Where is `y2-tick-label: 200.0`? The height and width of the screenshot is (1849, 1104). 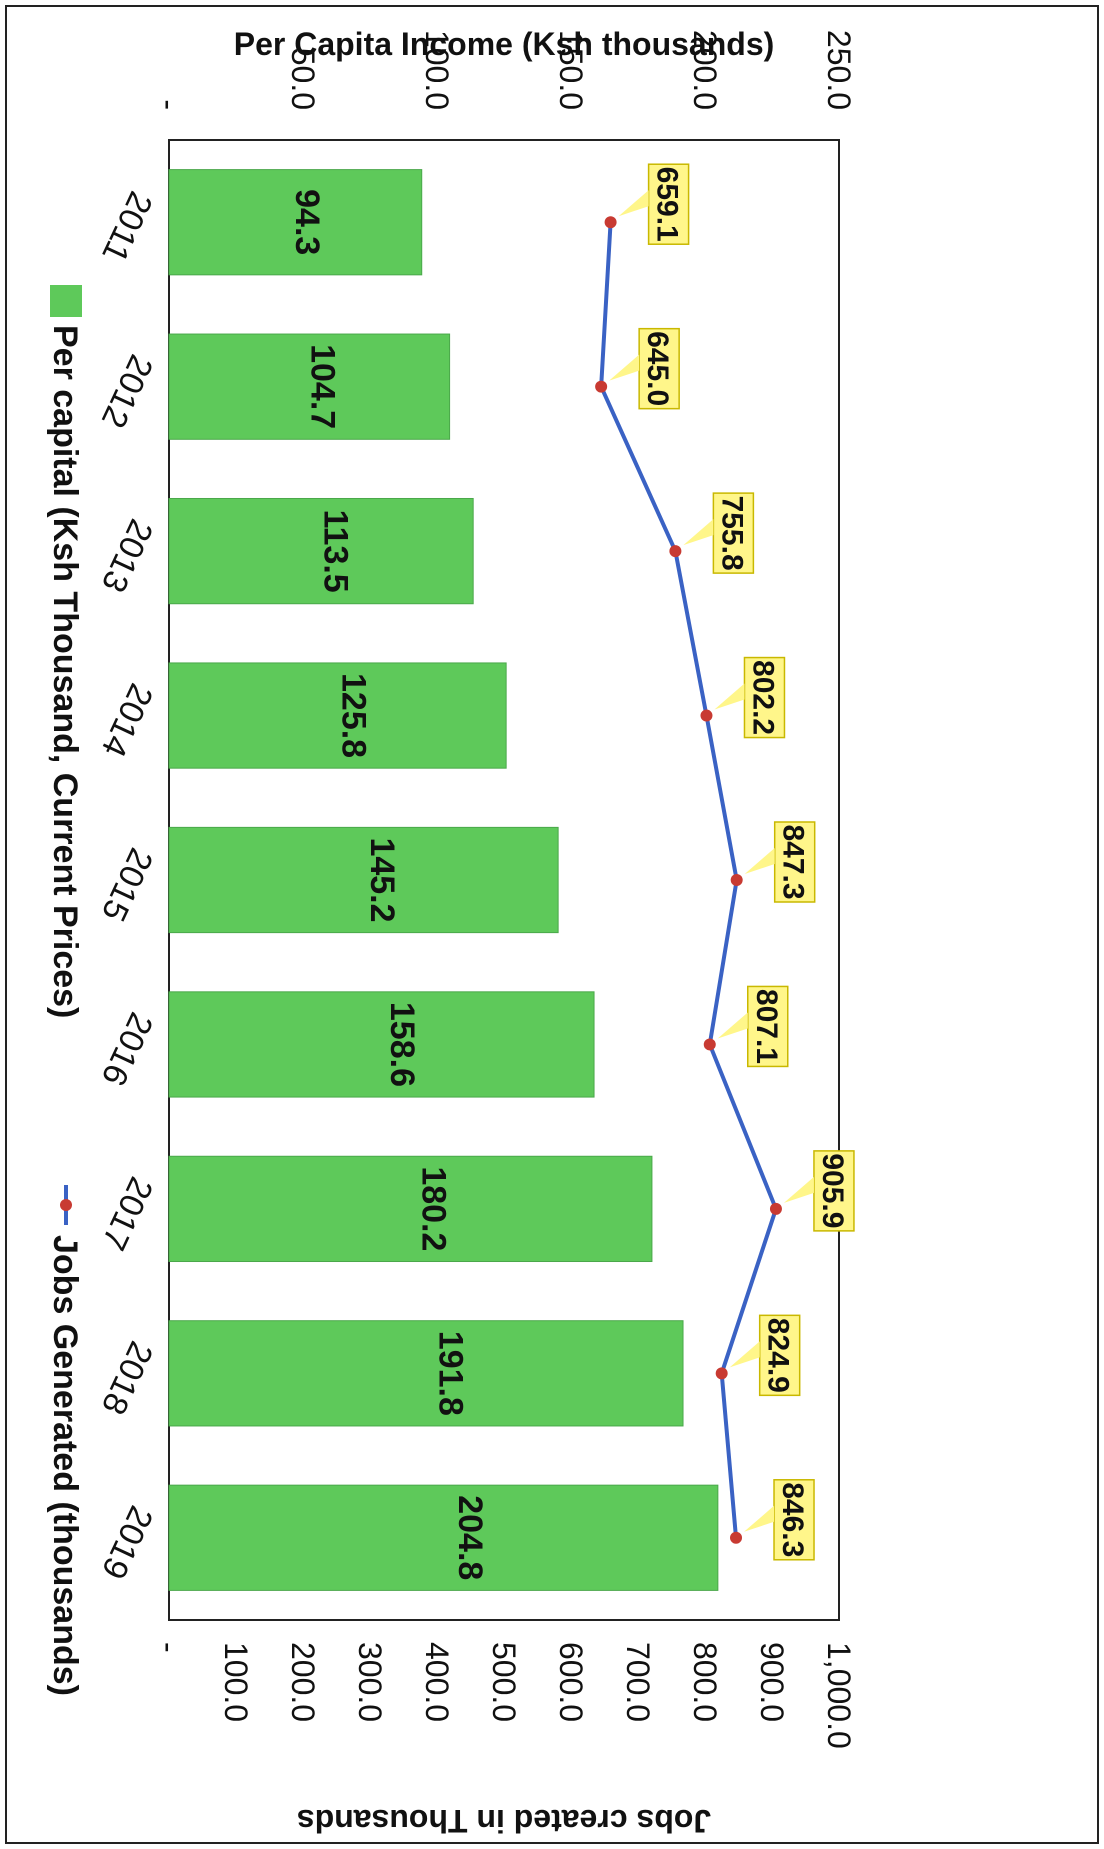
y2-tick-label: 200.0 is located at coordinates (303, 1682).